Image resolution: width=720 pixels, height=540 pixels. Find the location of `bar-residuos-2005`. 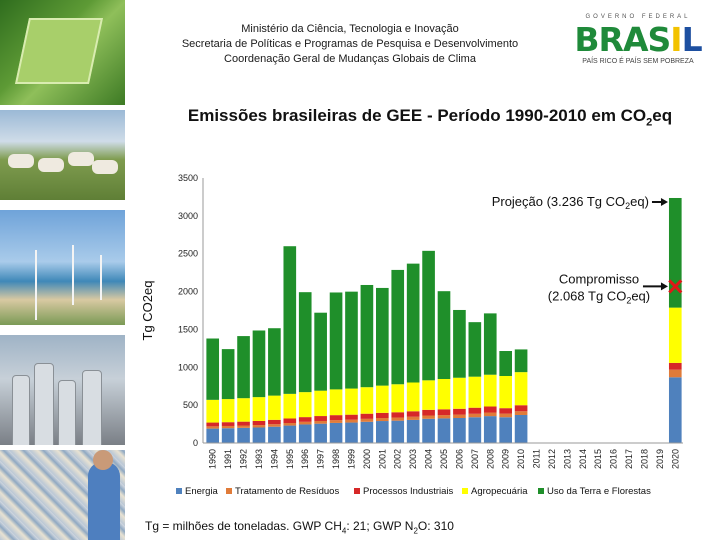

bar-residuos-2005 is located at coordinates (444, 417).